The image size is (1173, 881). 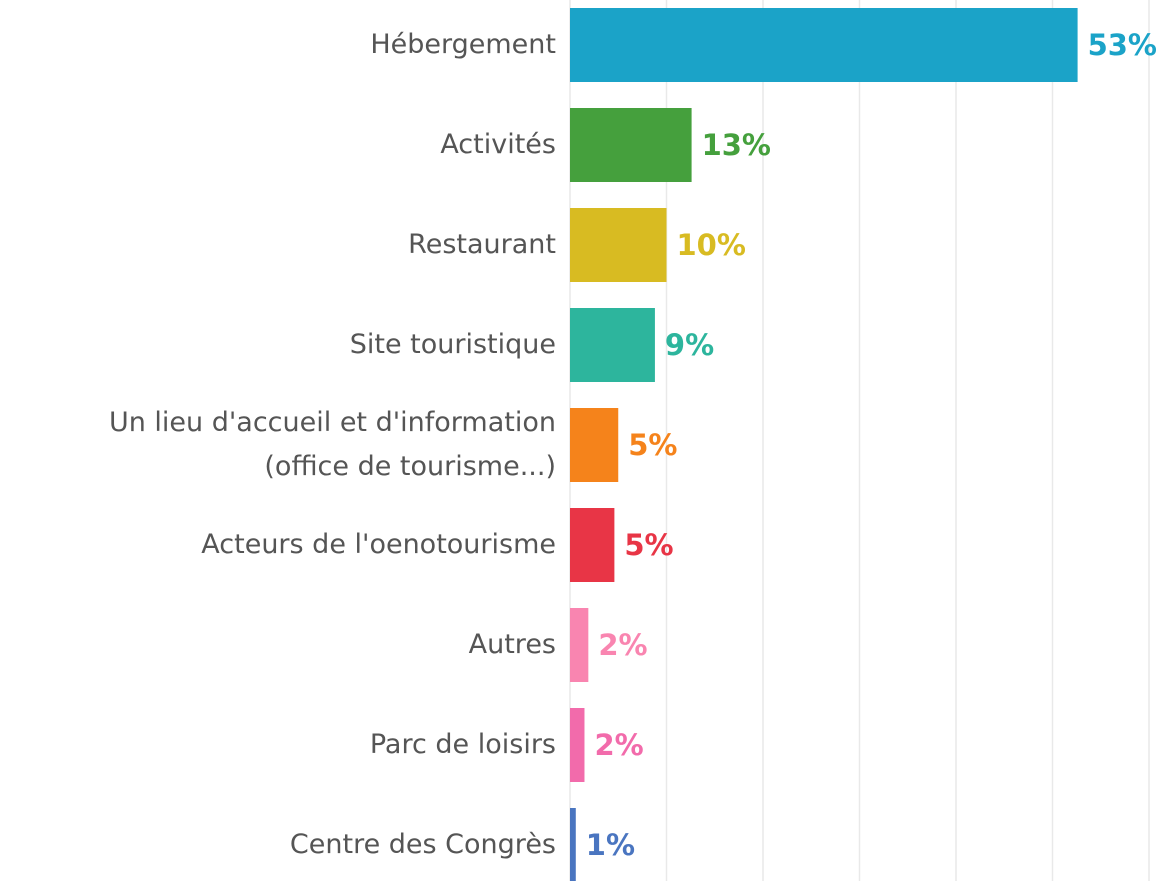 I want to click on value-label: 9%, so click(x=689, y=345).